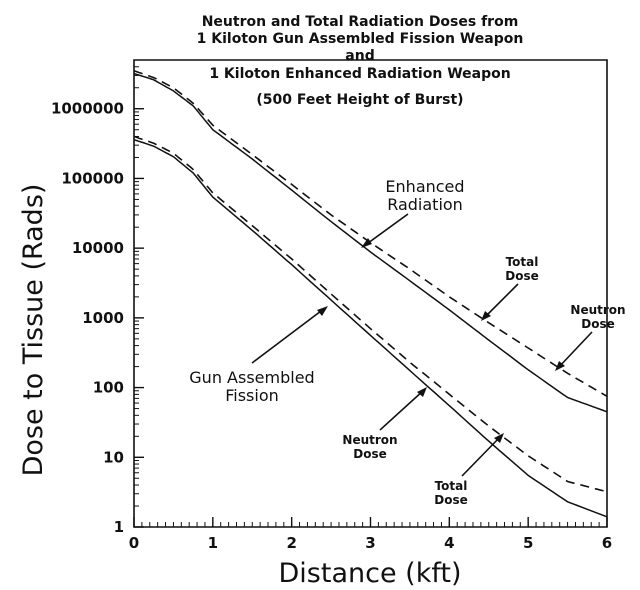 Image resolution: width=640 pixels, height=590 pixels. I want to click on label-total-upper-line-2: Dose, so click(522, 276).